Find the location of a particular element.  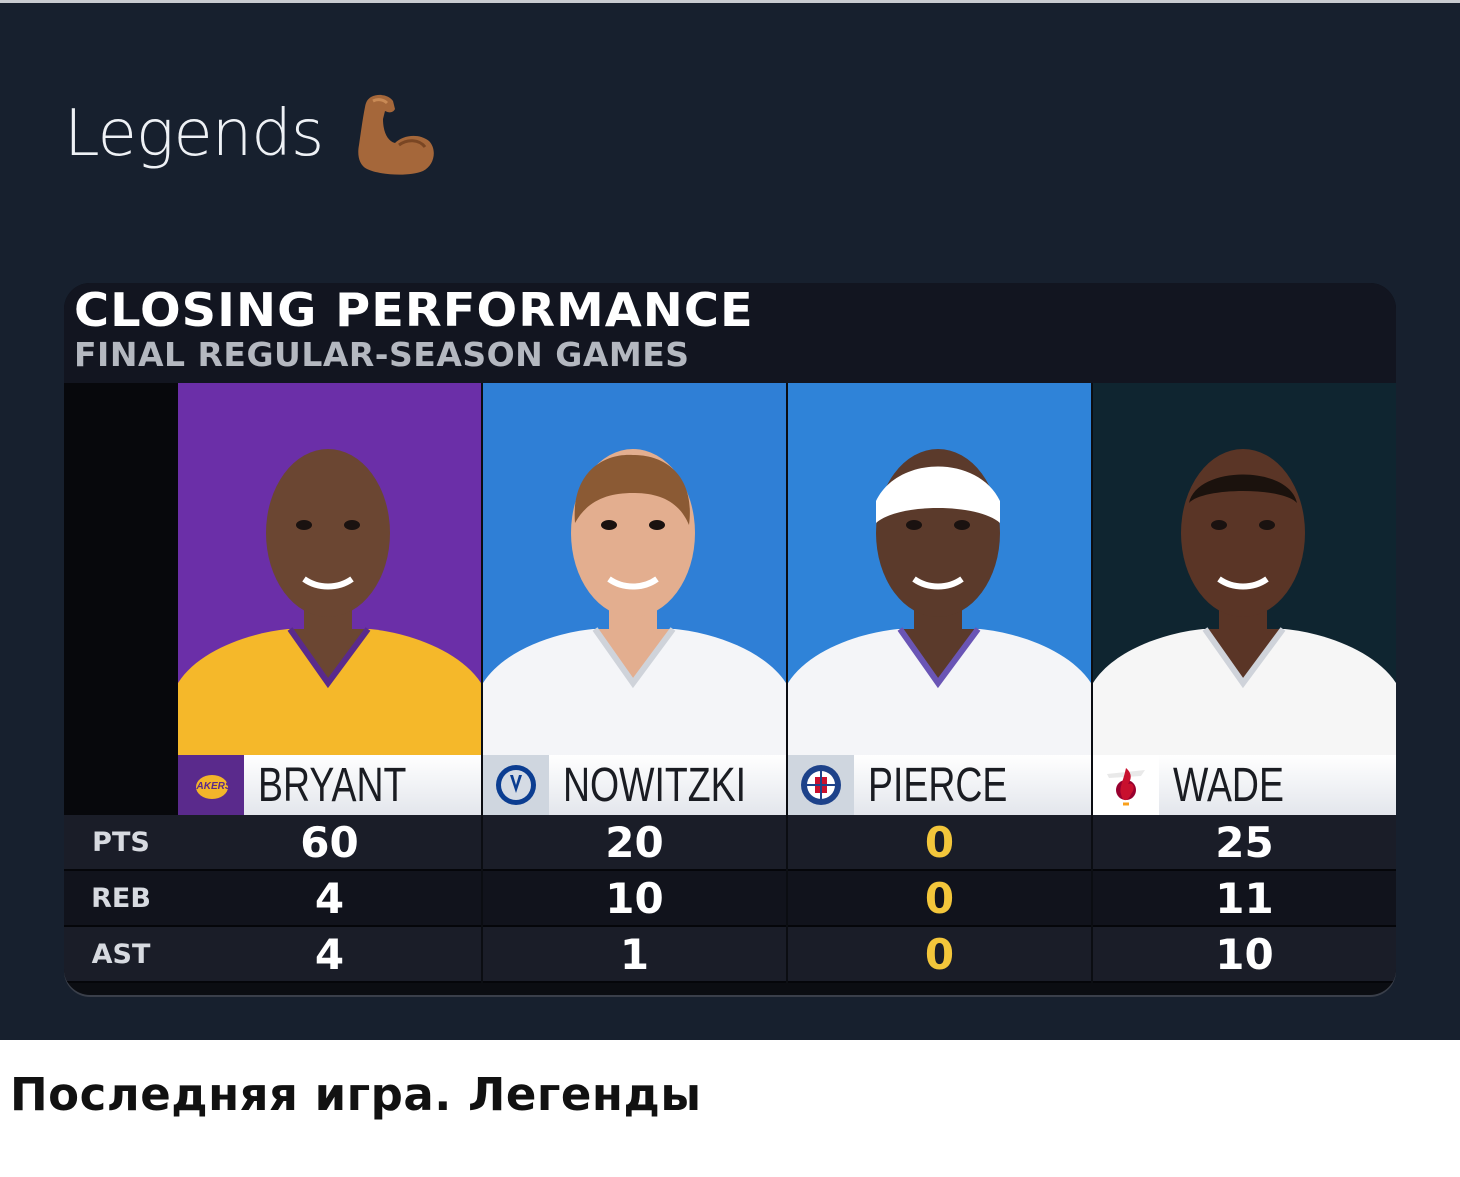

player-name: PIERCE is located at coordinates (938, 785).